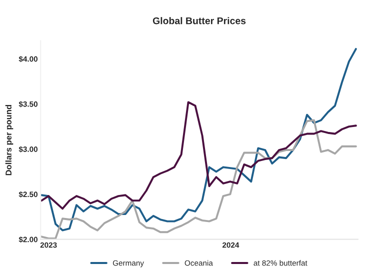  Describe the element at coordinates (9, 140) in the screenshot. I see `y-axis-title: Dollars per pound` at that location.